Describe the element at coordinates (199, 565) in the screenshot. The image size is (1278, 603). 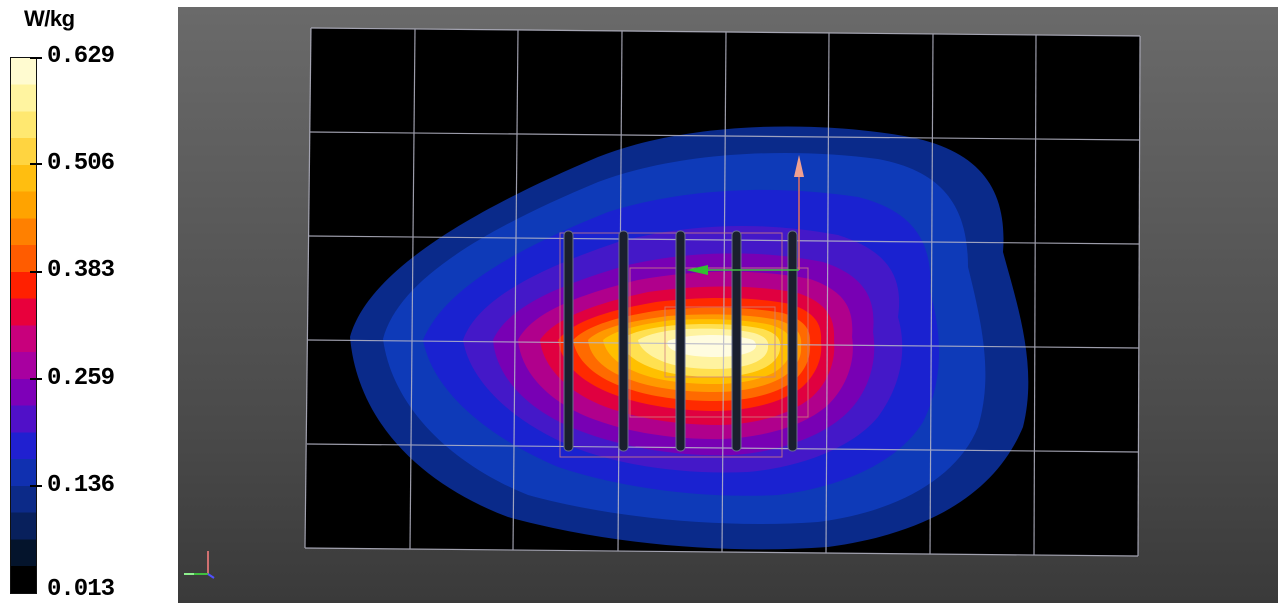
I see `orientation-triad-icon` at that location.